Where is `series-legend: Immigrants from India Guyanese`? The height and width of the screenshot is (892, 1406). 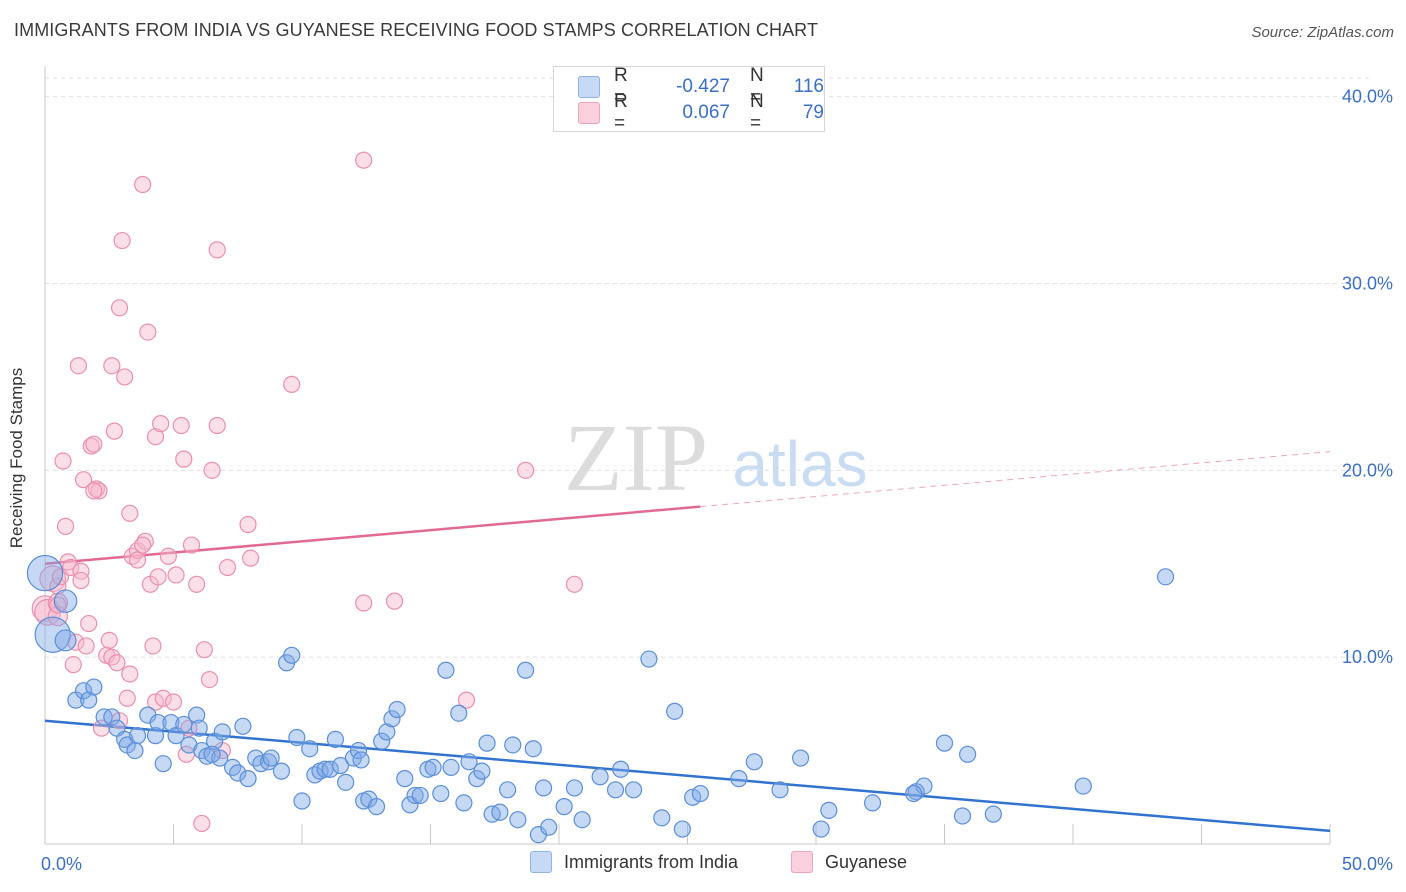 series-legend: Immigrants from India Guyanese is located at coordinates (703, 864).